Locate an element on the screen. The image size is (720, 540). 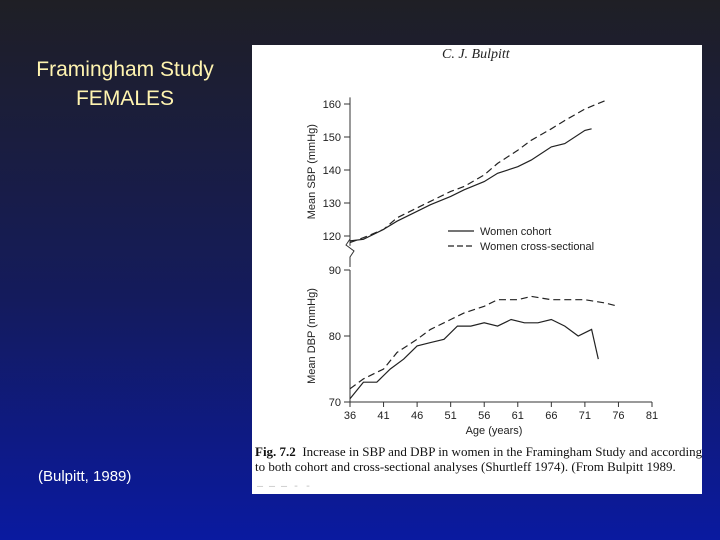
x-tick-label: 61 is located at coordinates (518, 416).